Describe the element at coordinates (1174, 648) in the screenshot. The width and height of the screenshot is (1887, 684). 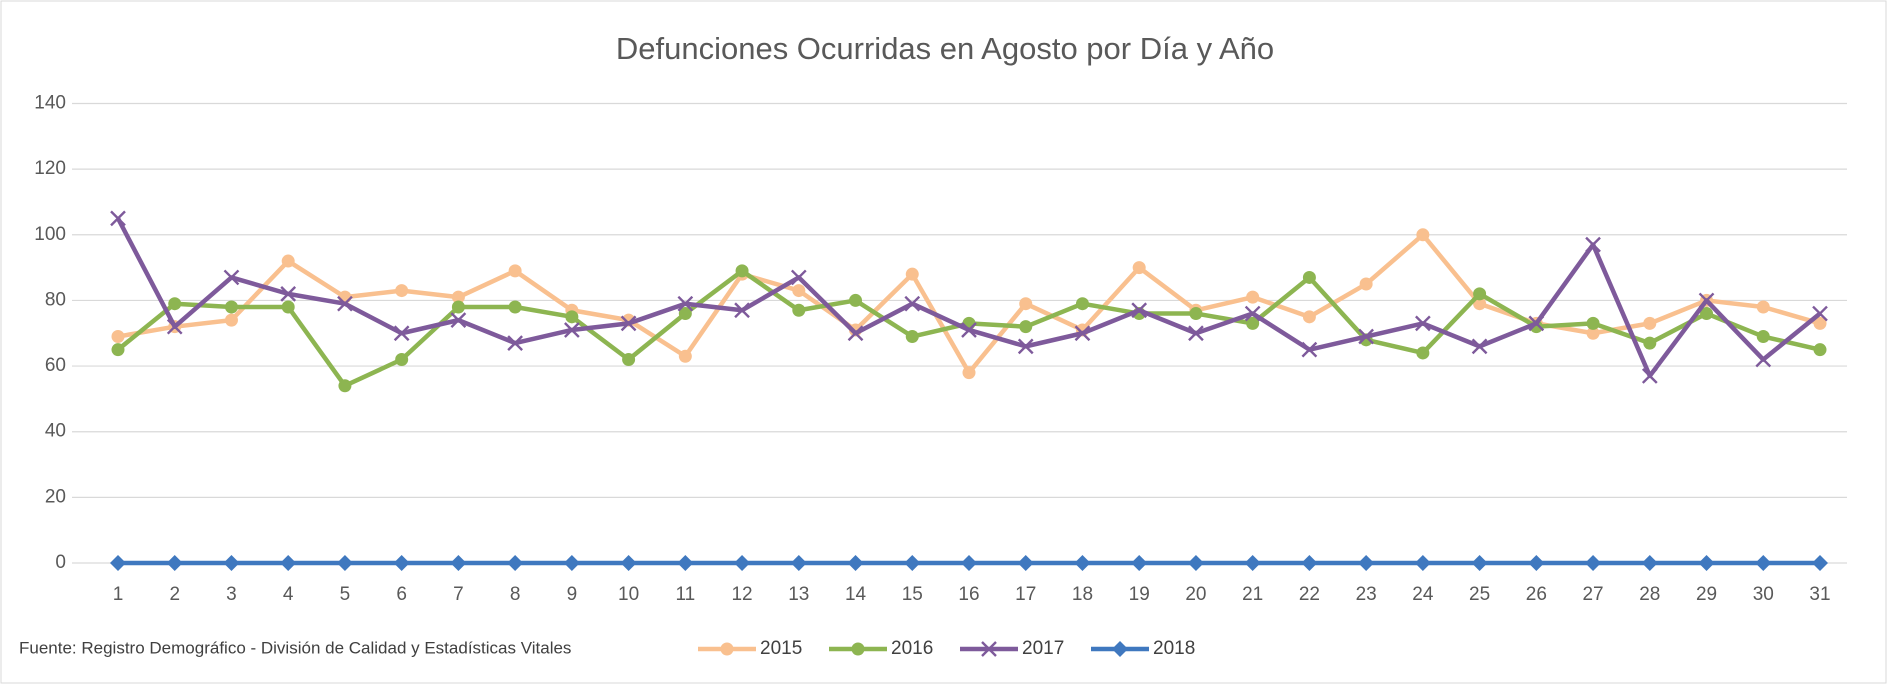
I see `legend-label: 2018` at that location.